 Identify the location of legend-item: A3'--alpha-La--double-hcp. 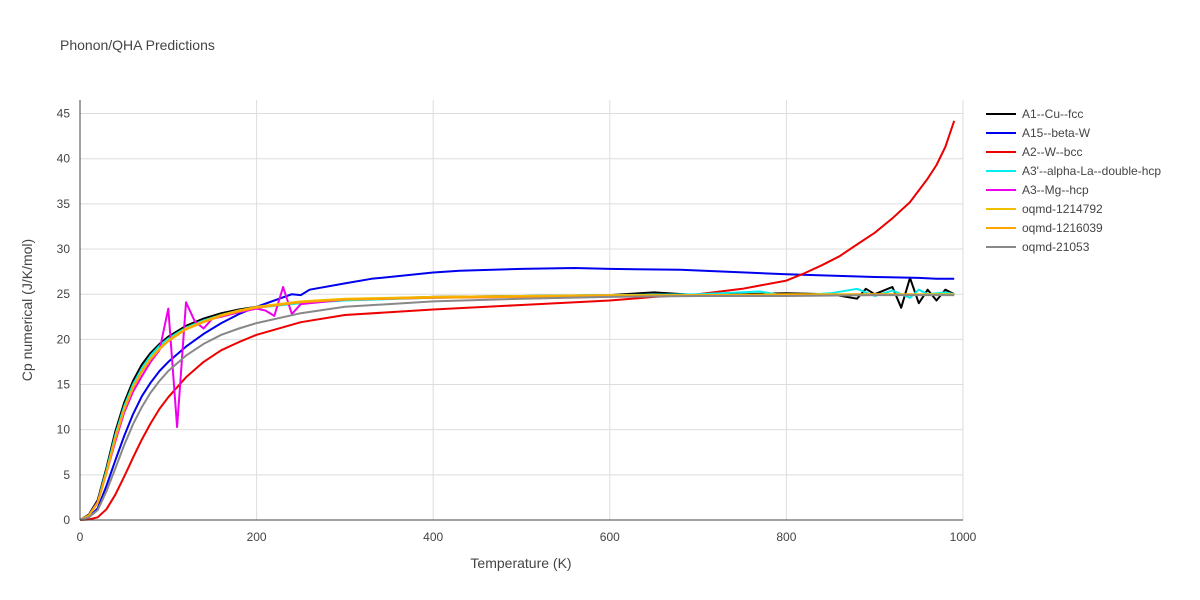
(1073, 171).